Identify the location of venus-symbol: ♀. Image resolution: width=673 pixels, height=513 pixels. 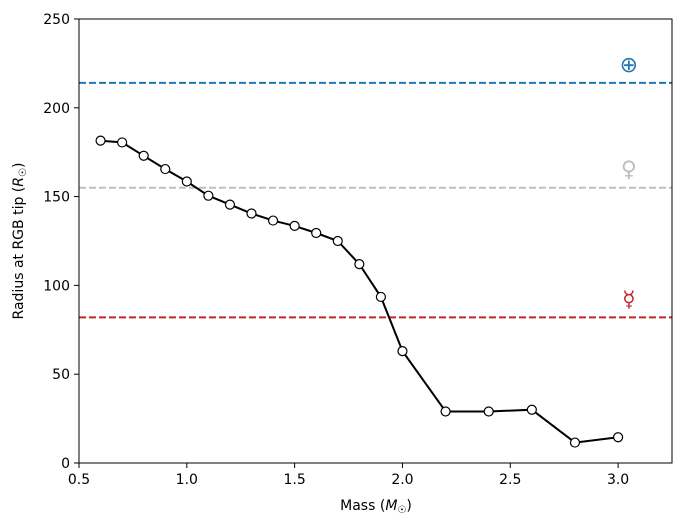
(629, 170).